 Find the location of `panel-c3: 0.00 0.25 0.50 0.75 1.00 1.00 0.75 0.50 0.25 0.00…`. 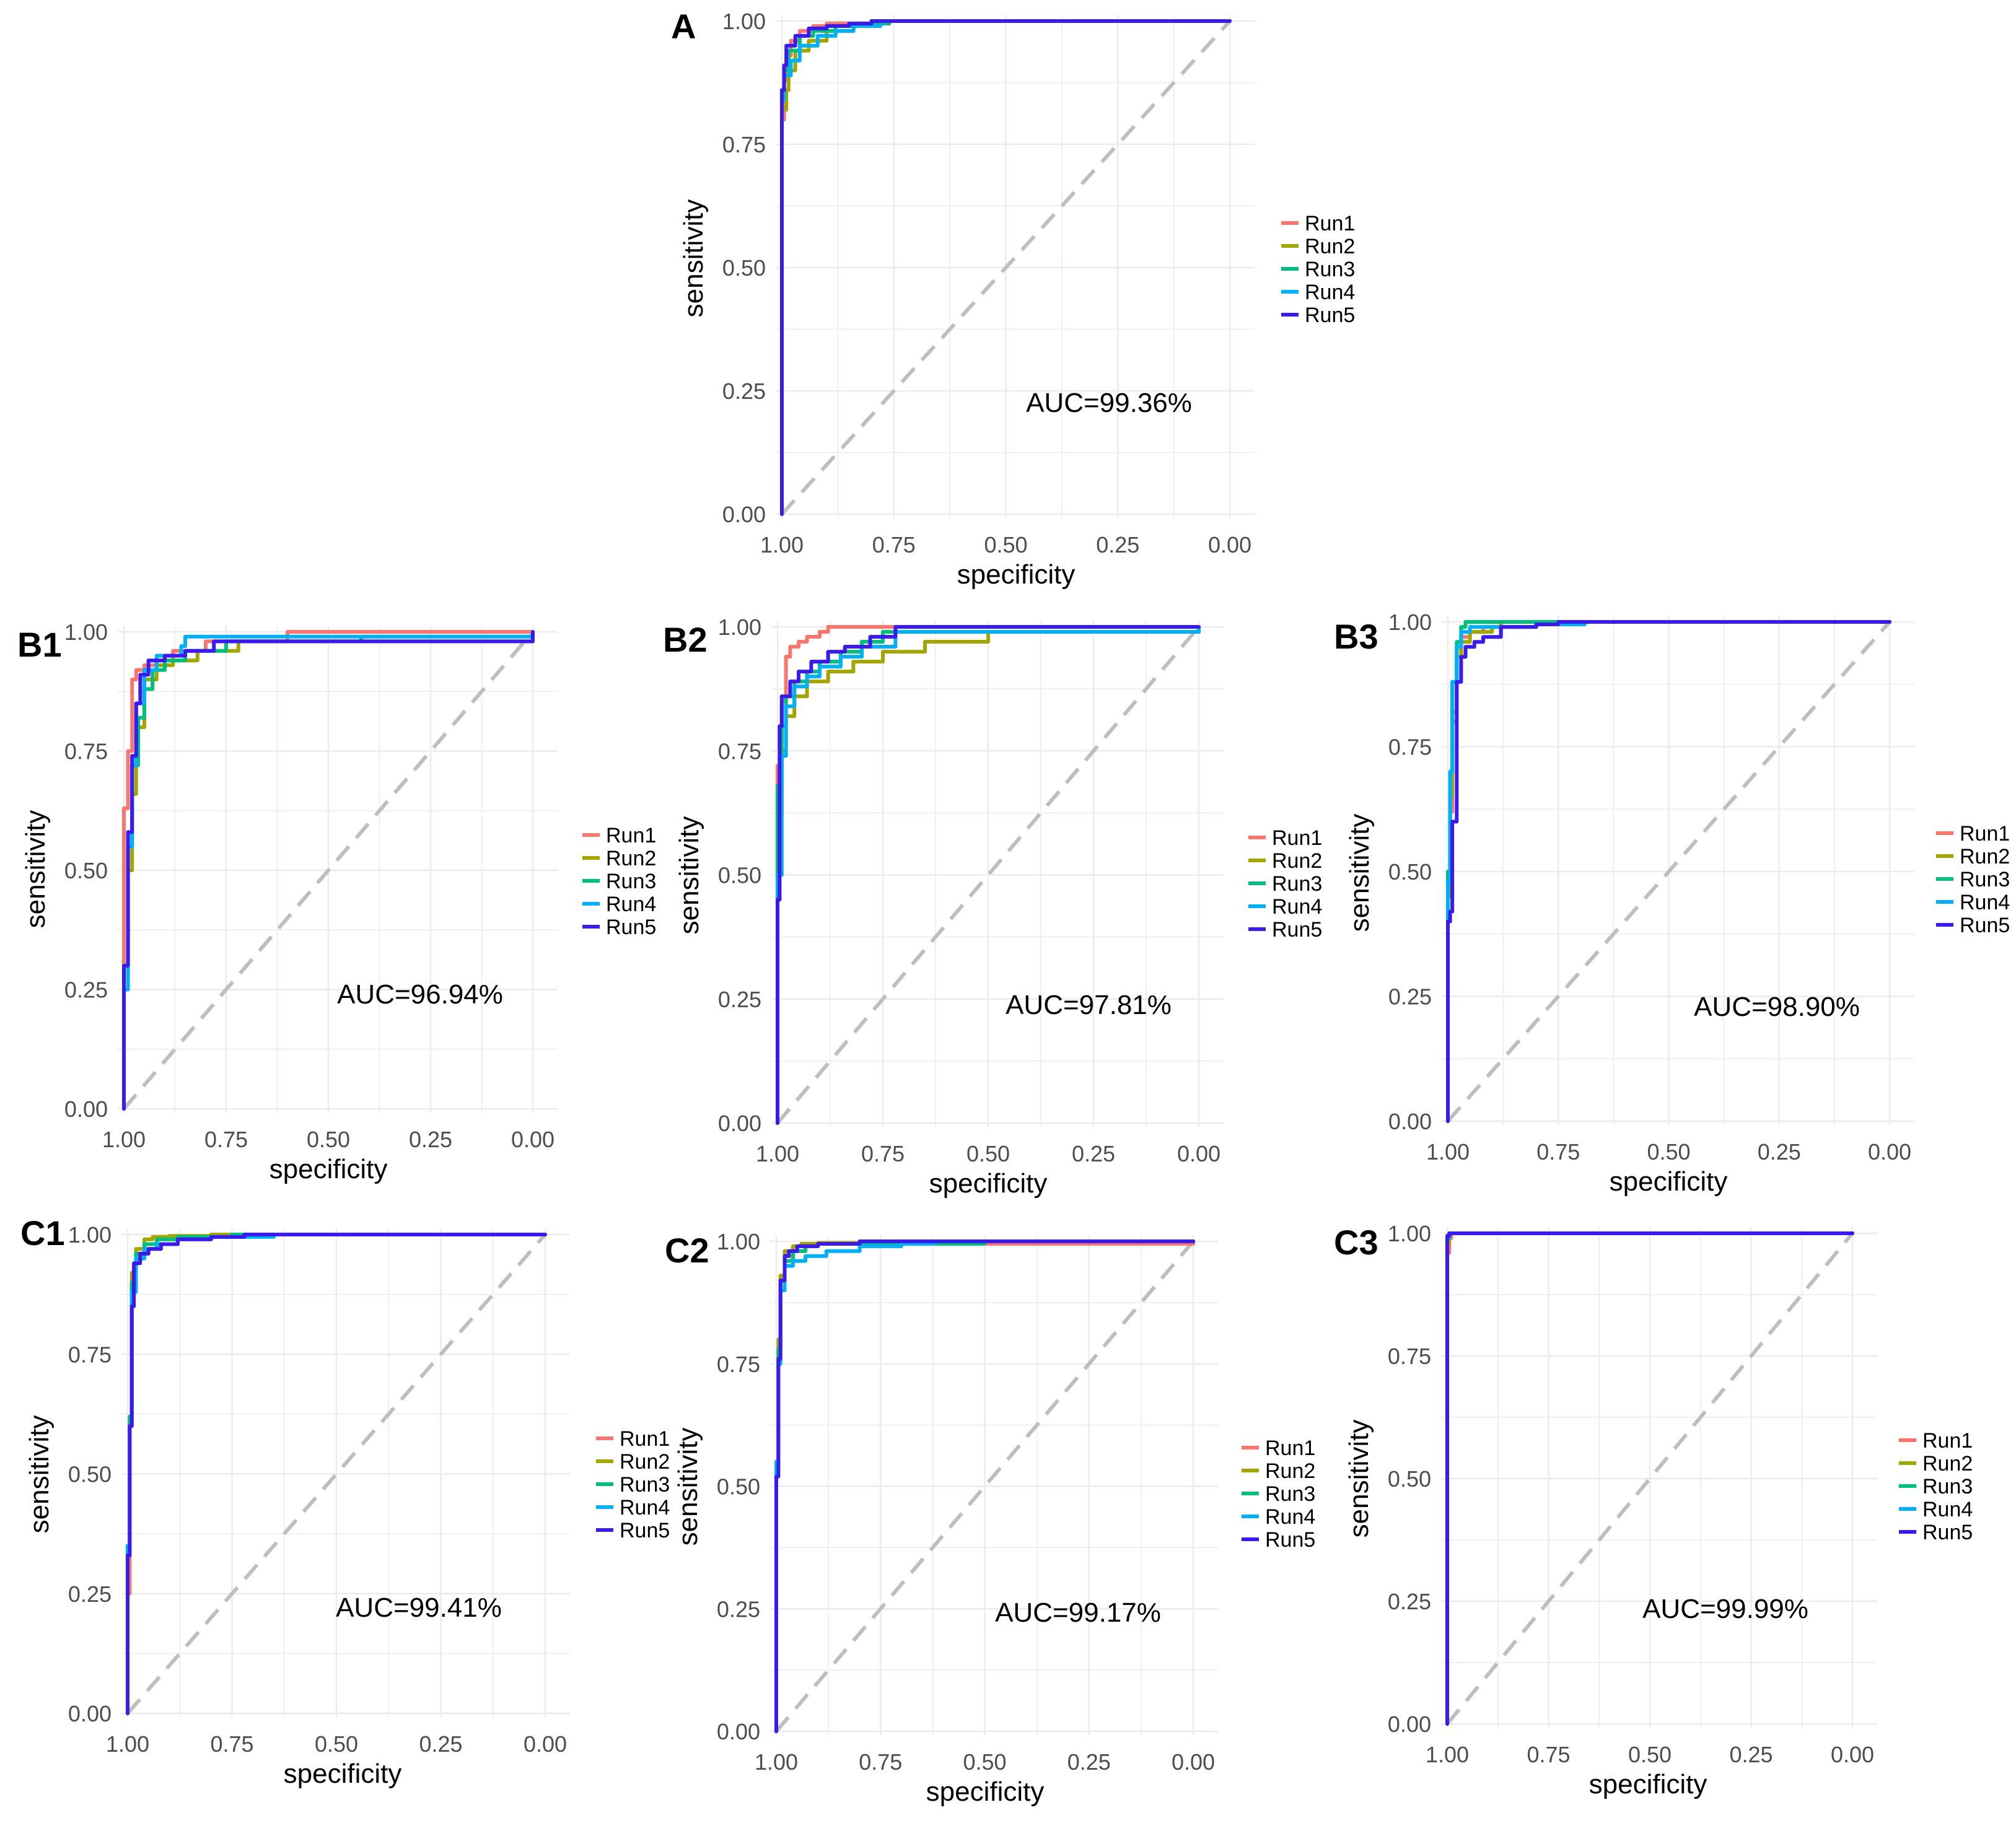

panel-c3: 0.00 0.25 0.50 0.75 1.00 1.00 0.75 0.50 0.25 0.00… is located at coordinates (1654, 1510).